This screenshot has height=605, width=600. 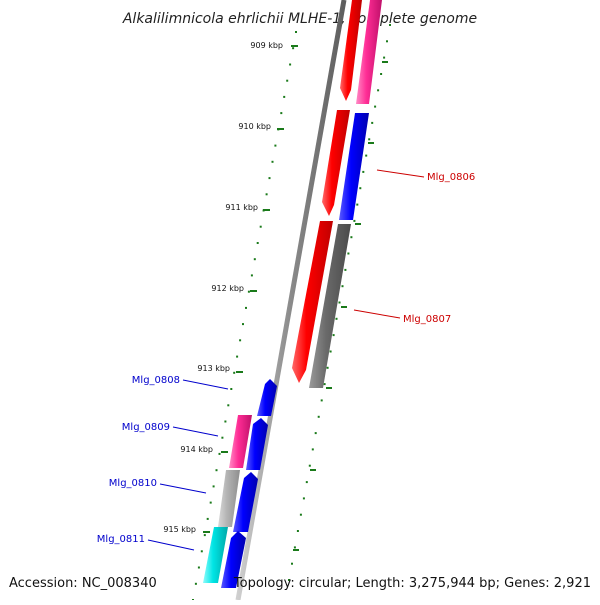 I want to click on tick-label-912: 912 kbp, so click(x=227, y=288).